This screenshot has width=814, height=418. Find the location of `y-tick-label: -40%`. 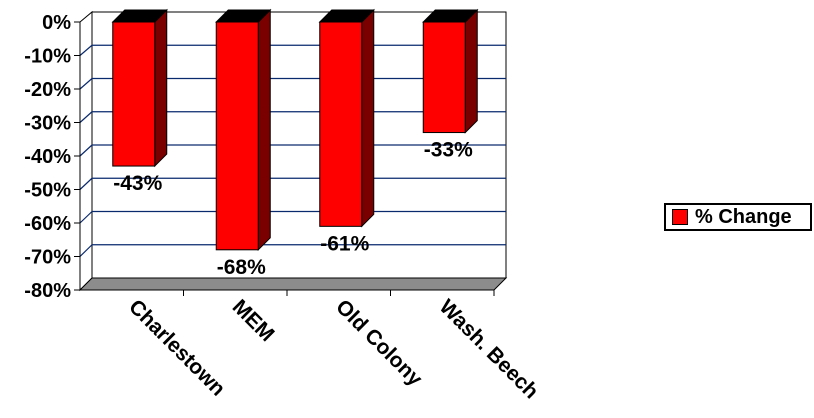

y-tick-label: -40% is located at coordinates (47, 157).